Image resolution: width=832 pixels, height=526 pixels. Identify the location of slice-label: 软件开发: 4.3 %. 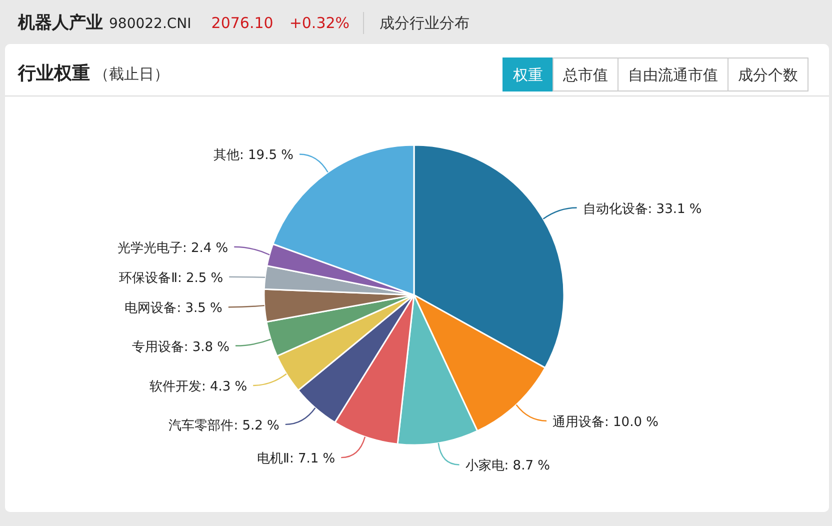
(198, 386).